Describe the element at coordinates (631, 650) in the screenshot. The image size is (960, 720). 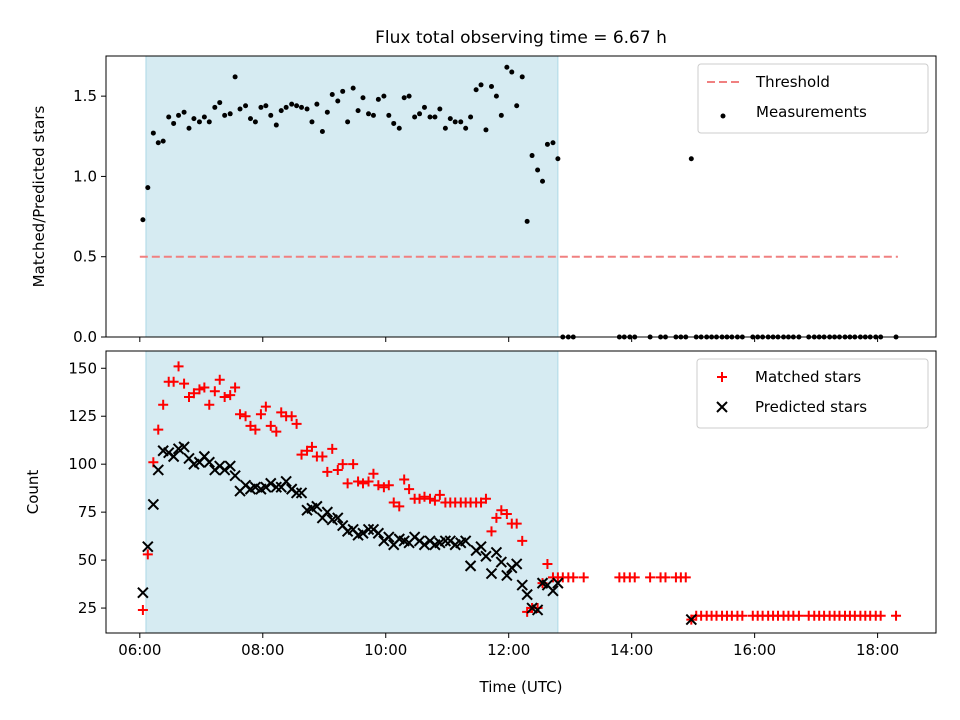
I see `x-tick-label: 14:00` at that location.